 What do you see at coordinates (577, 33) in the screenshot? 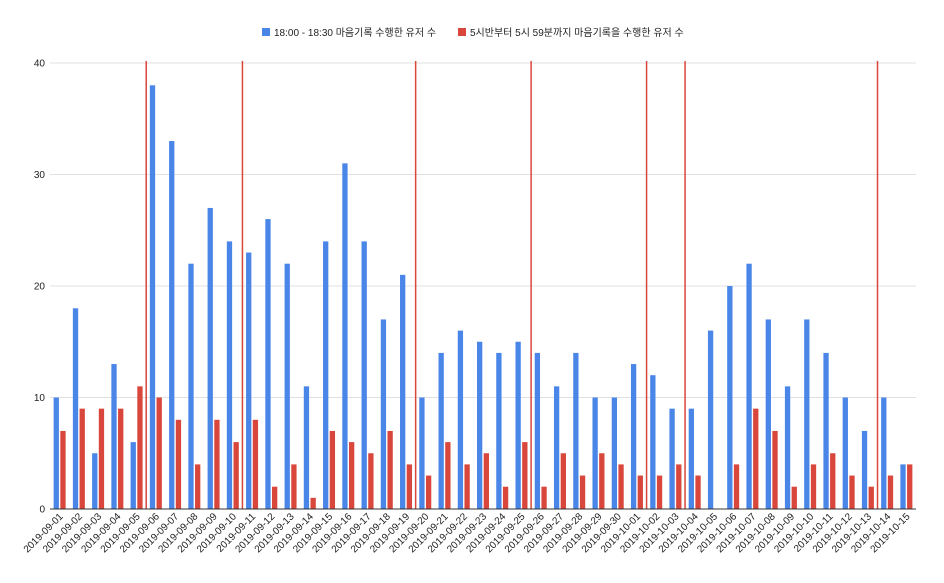
I see `legend-label: 5시반부터 5시 59분까지 마음기록을 수행한 유저 수` at bounding box center [577, 33].